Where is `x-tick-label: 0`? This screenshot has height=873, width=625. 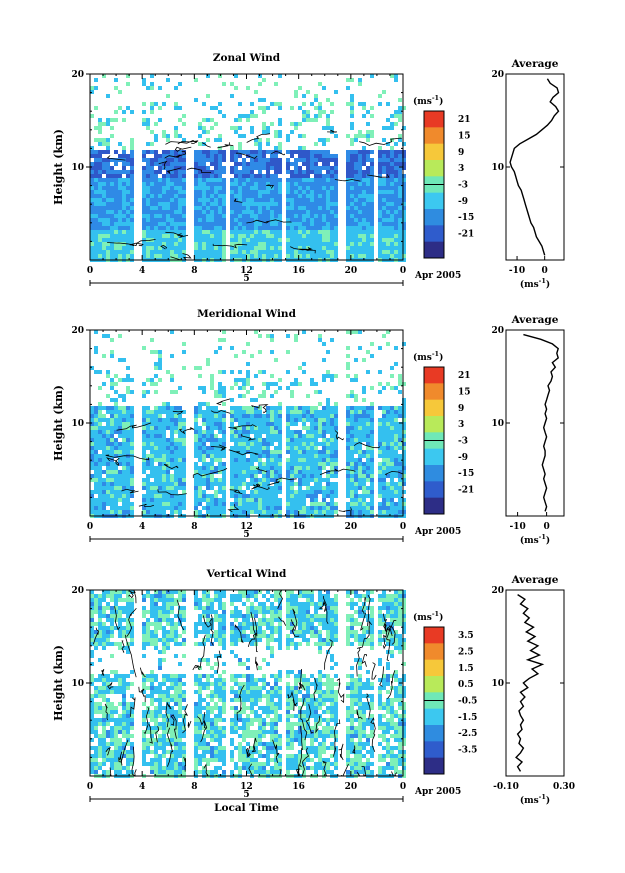 x-tick-label: 0 is located at coordinates (403, 271).